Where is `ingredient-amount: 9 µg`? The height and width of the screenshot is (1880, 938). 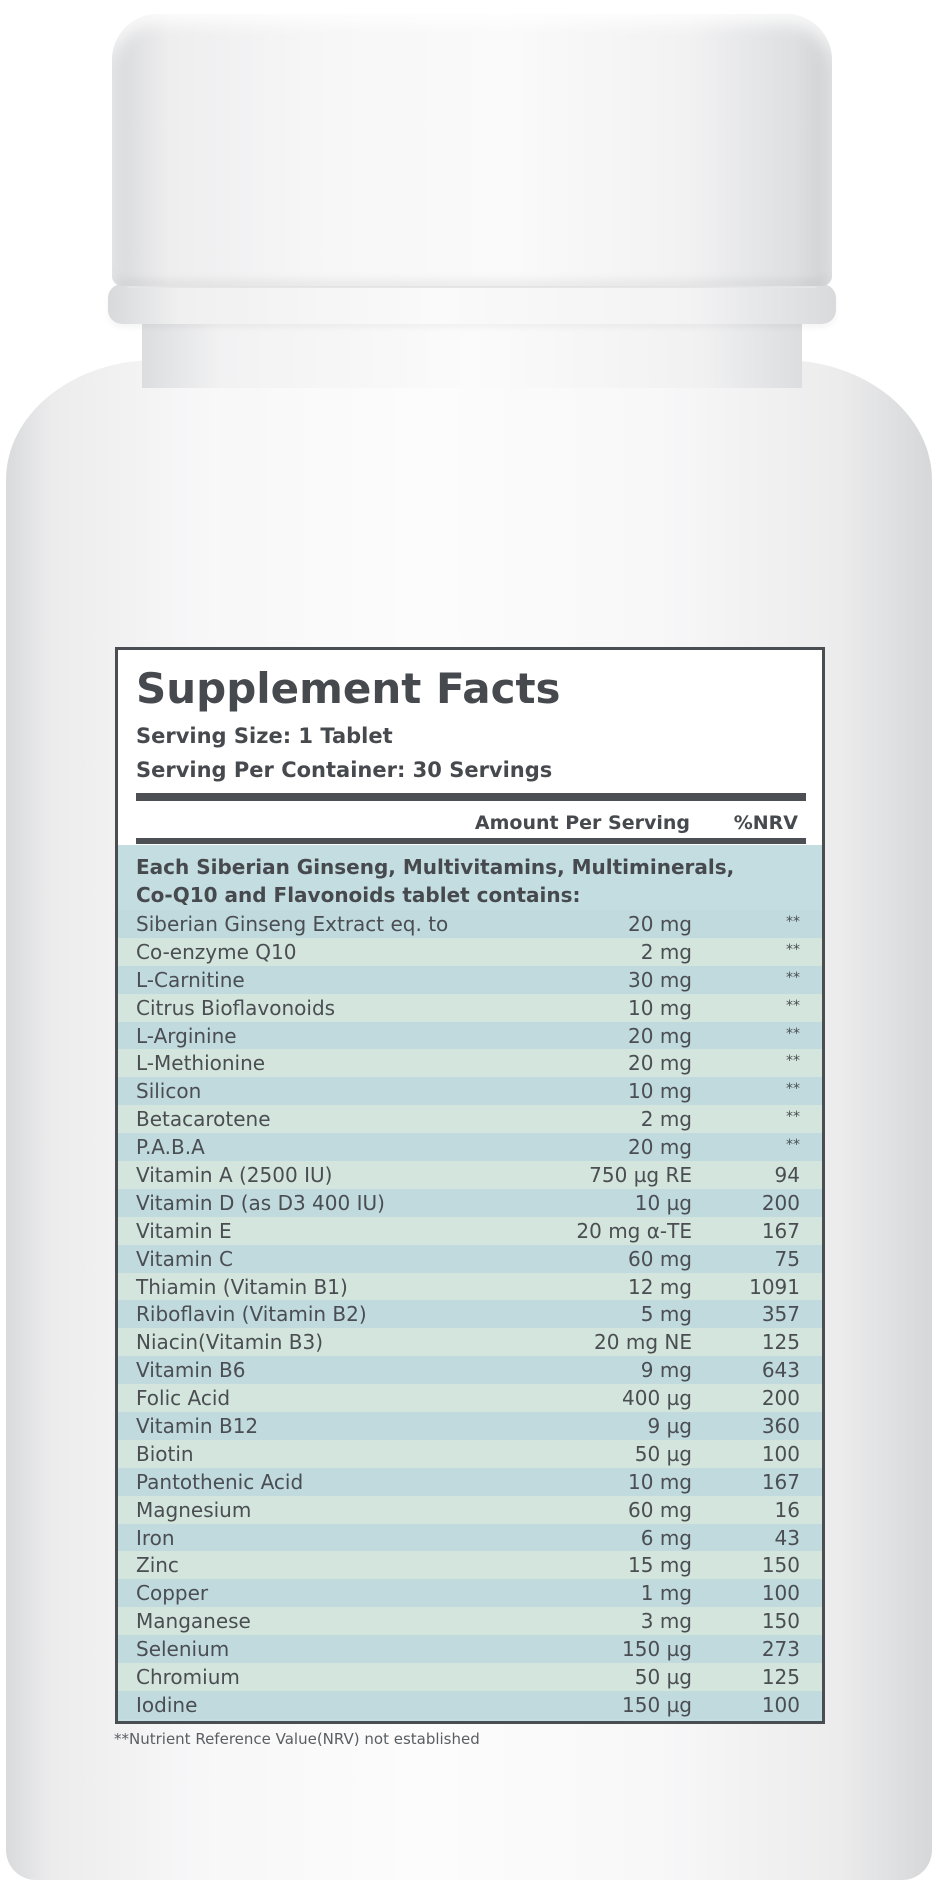 ingredient-amount: 9 µg is located at coordinates (669, 1426).